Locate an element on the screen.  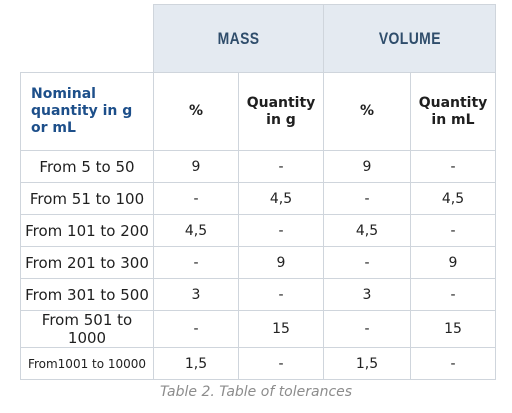
mass-quantity-header: Quantity in g is located at coordinates (281, 111).